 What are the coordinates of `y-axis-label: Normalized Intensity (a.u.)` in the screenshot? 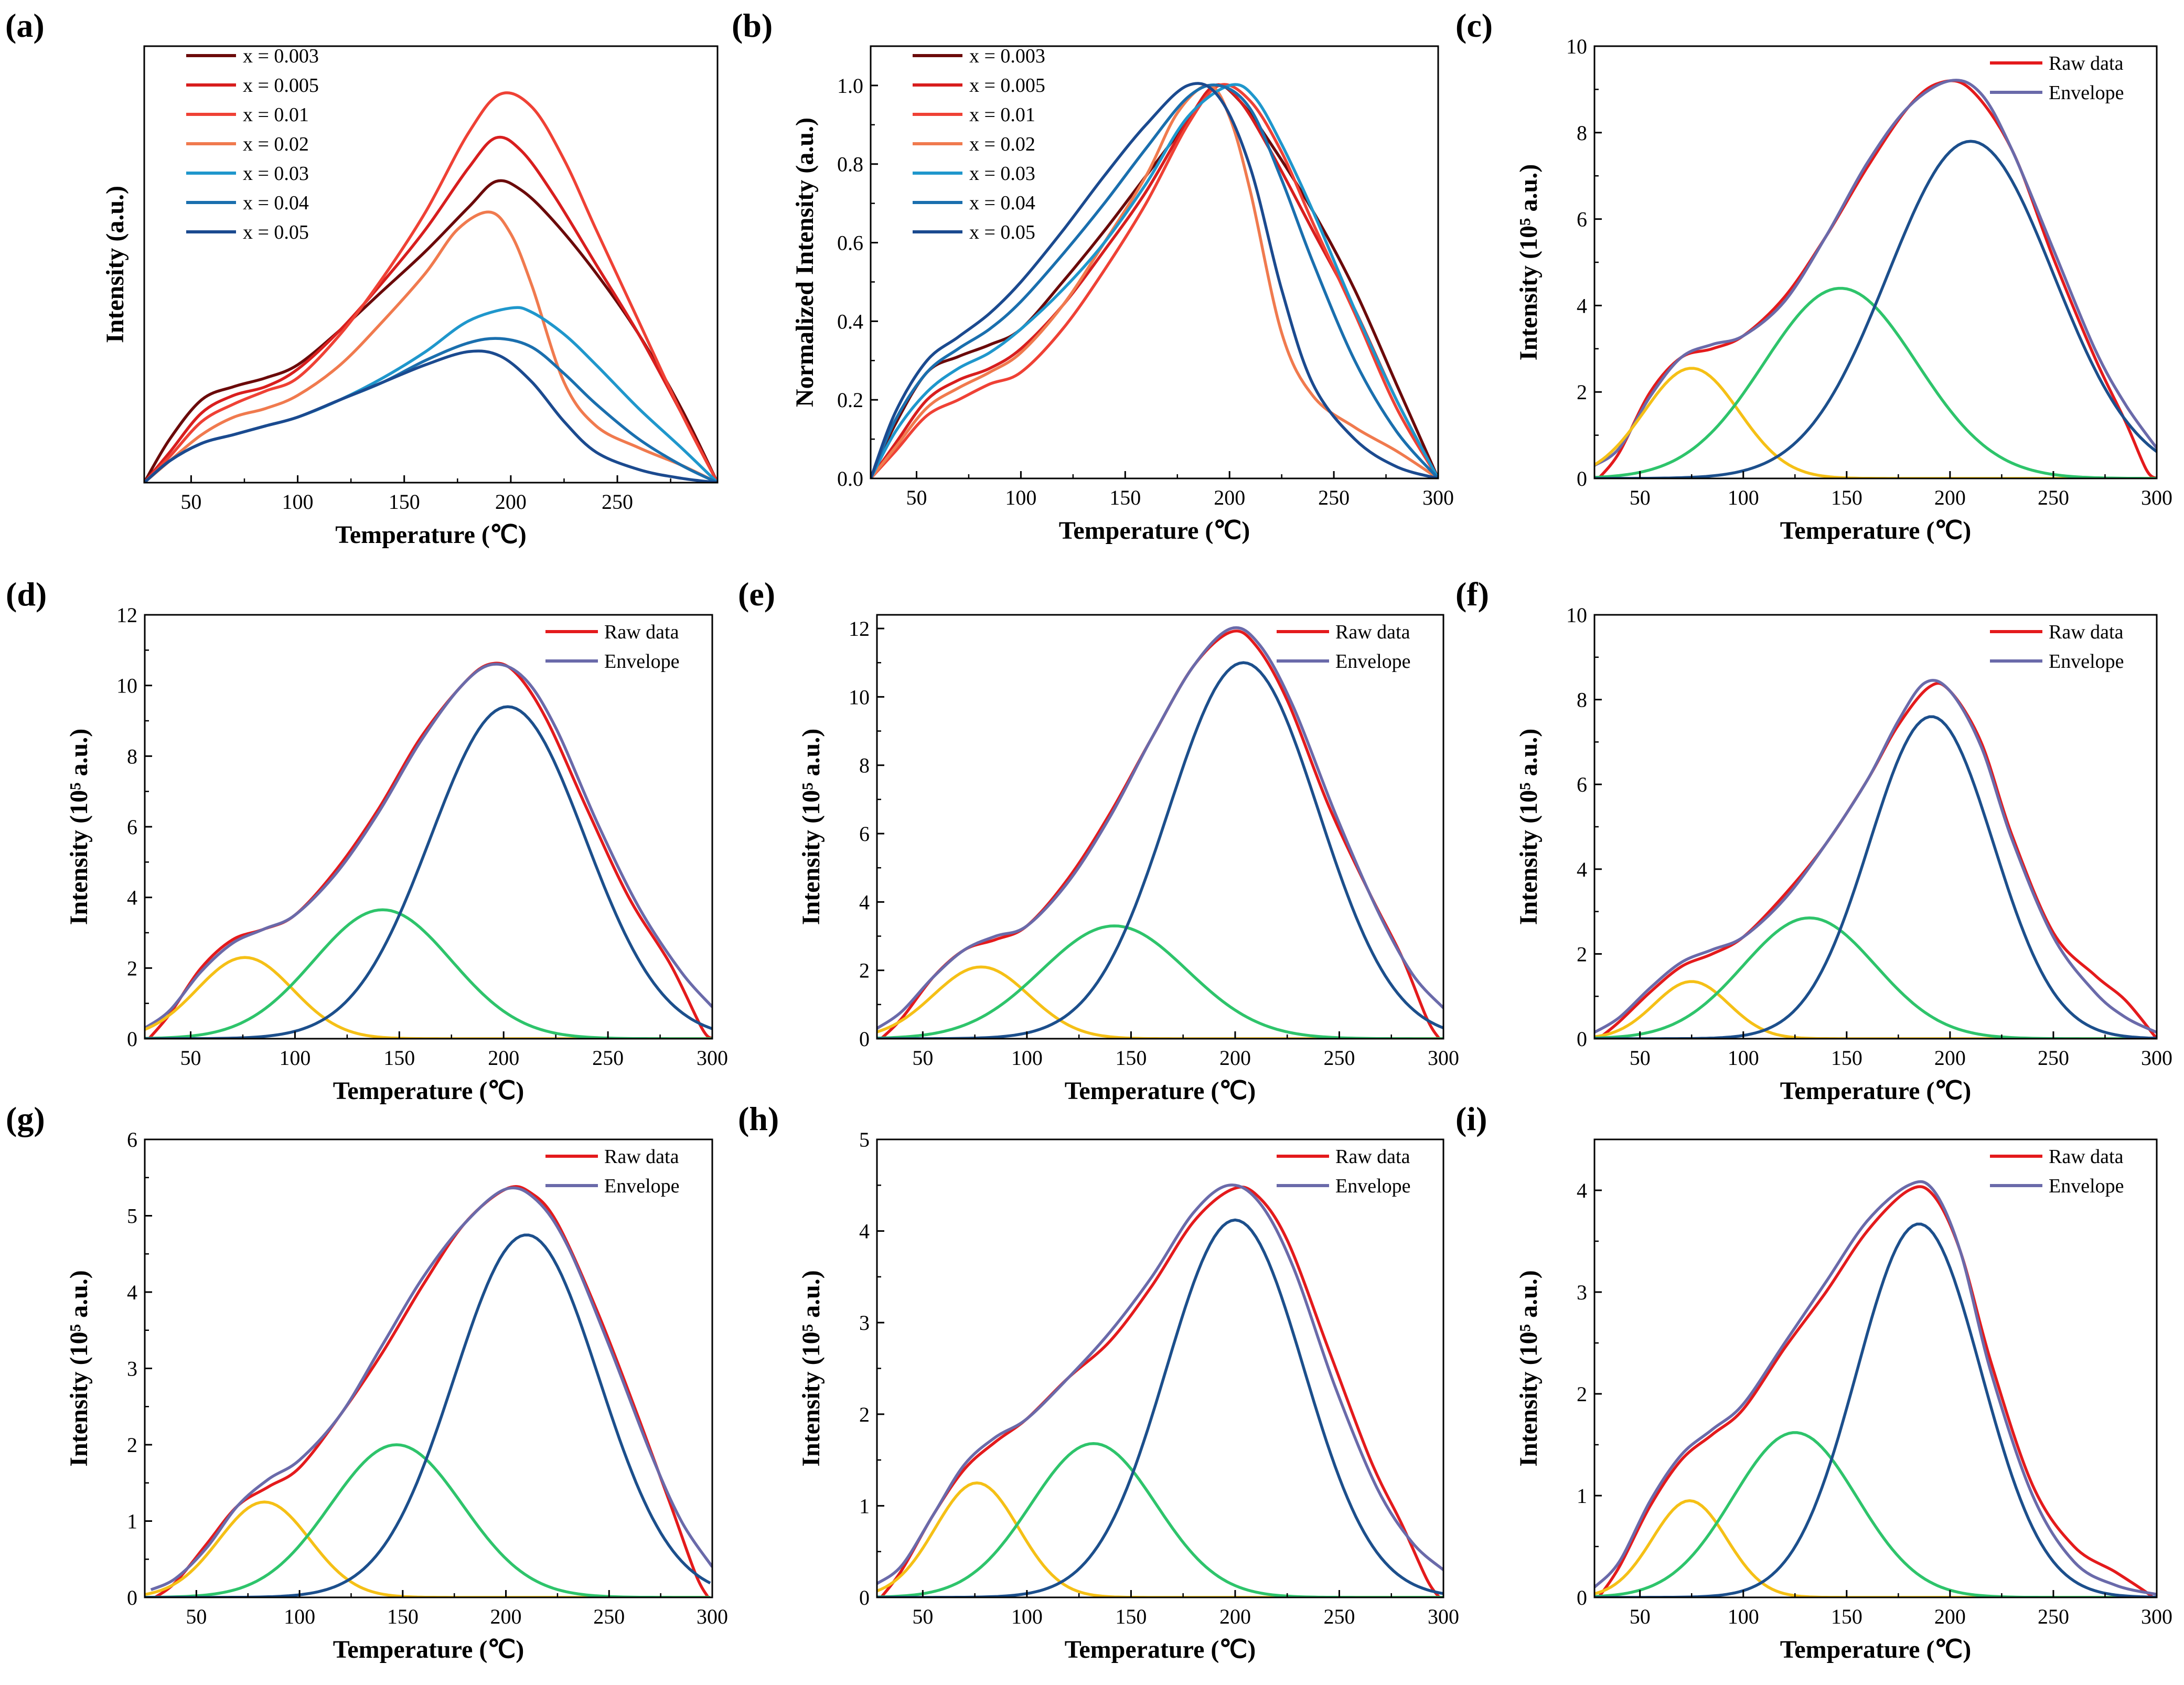 It's located at (805, 262).